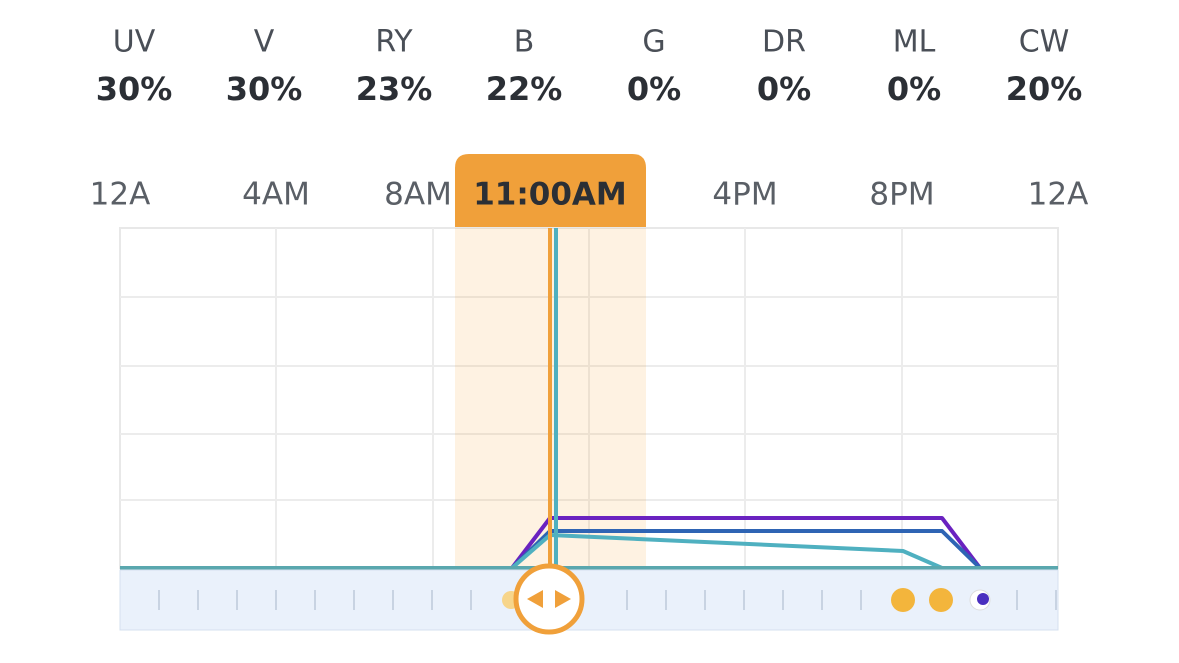 The image size is (1179, 663). I want to click on time-label: 4AM, so click(276, 195).